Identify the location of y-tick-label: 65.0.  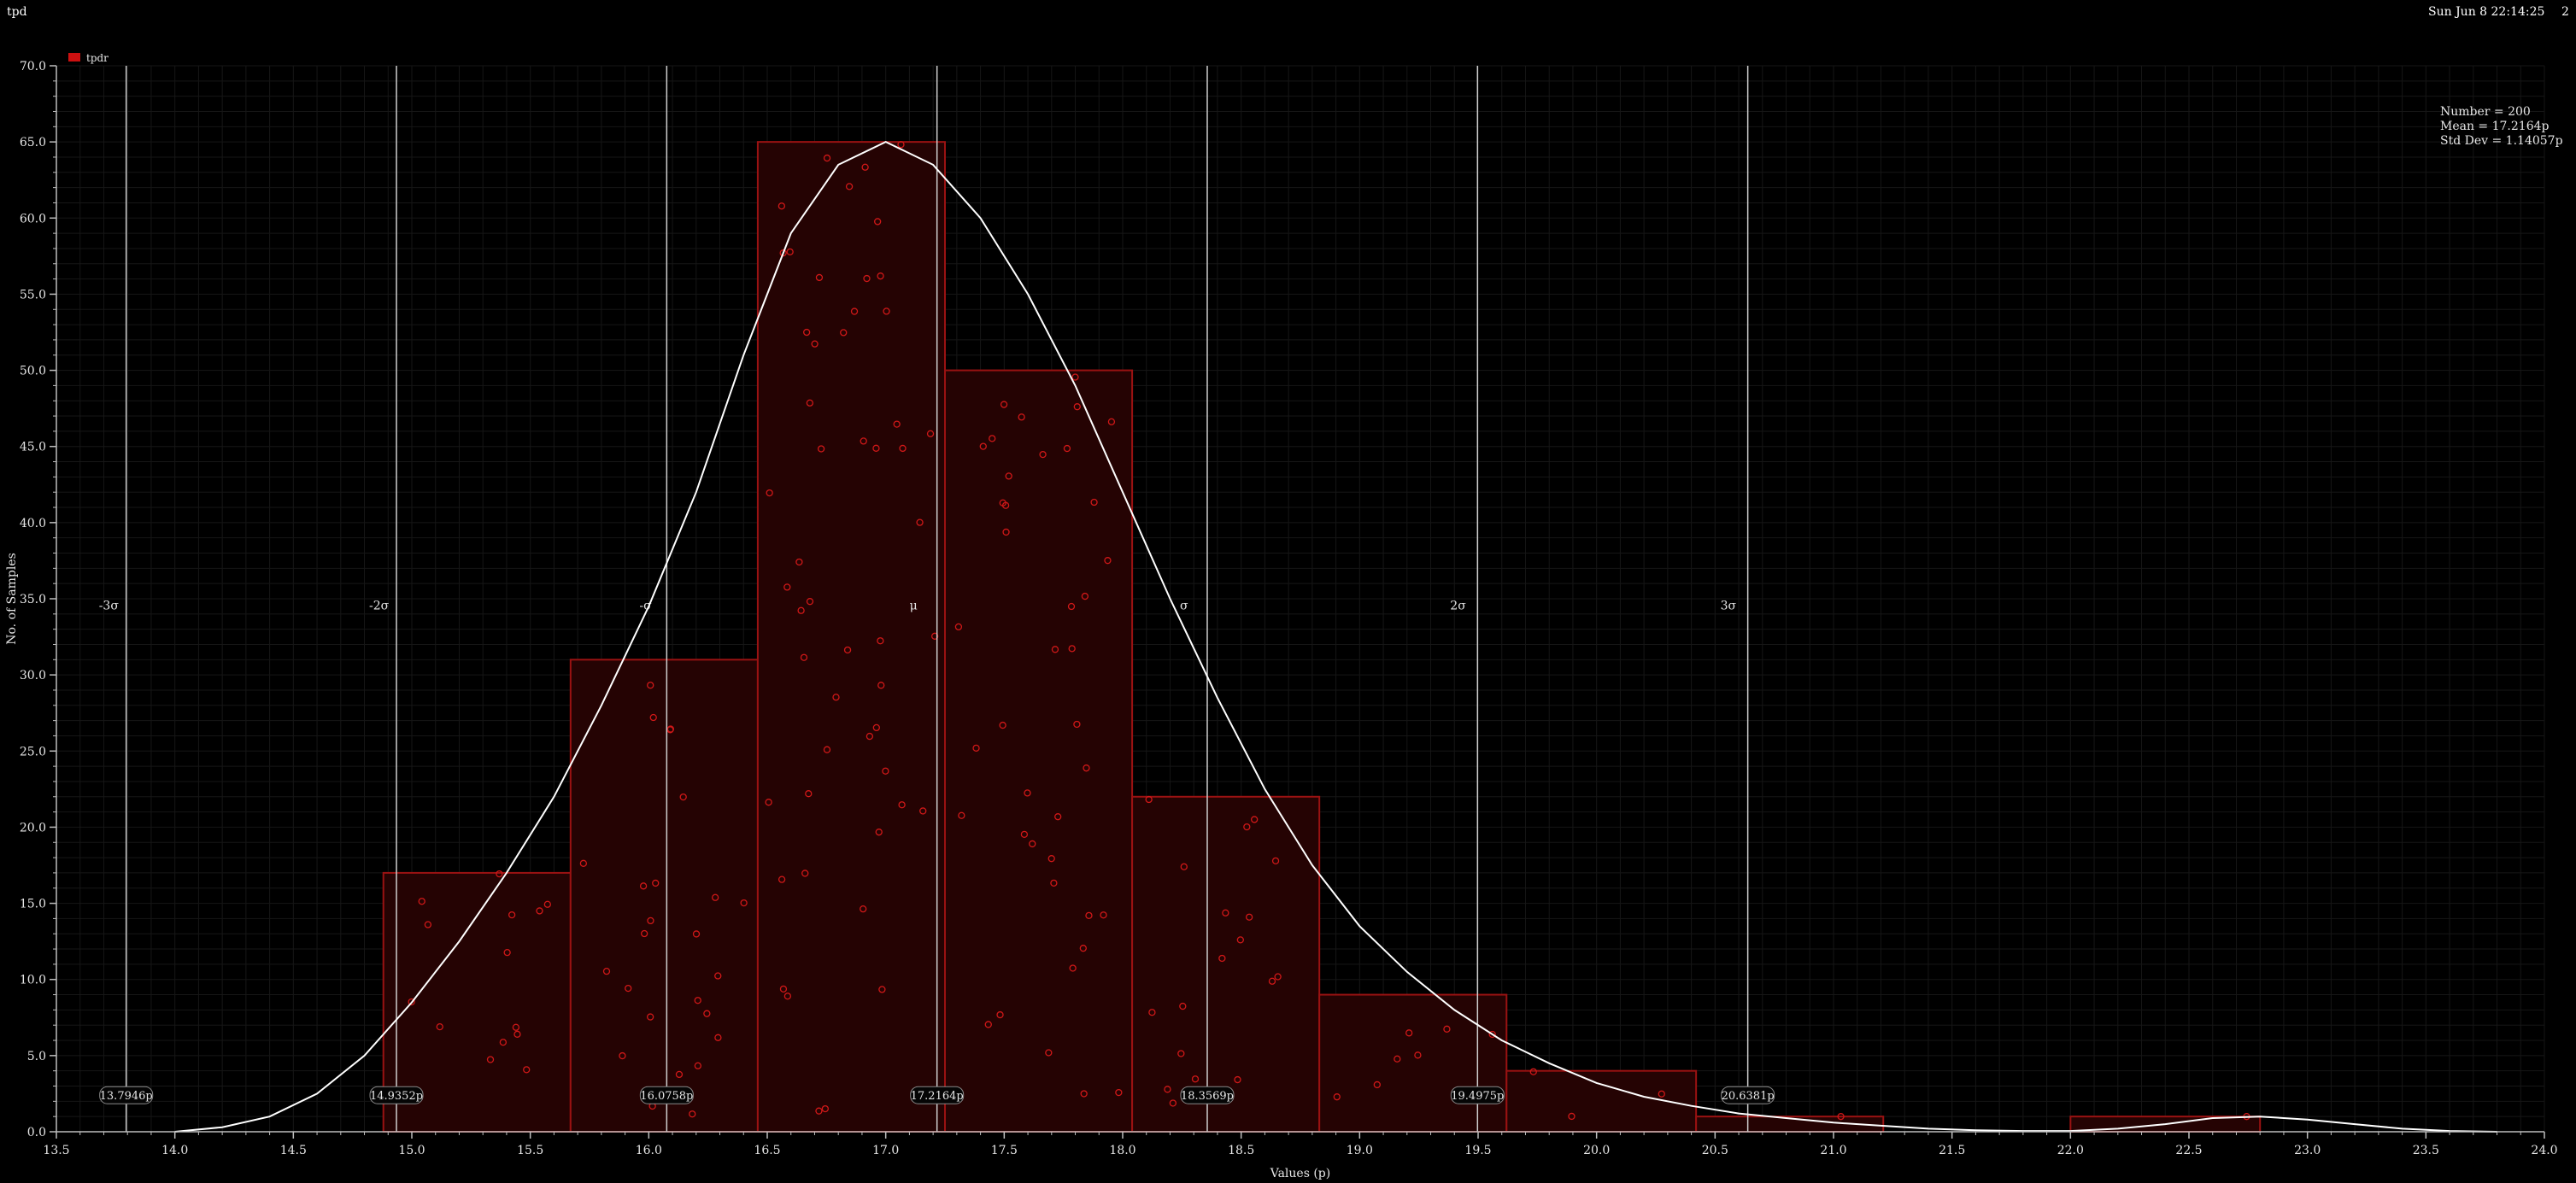
(33, 142).